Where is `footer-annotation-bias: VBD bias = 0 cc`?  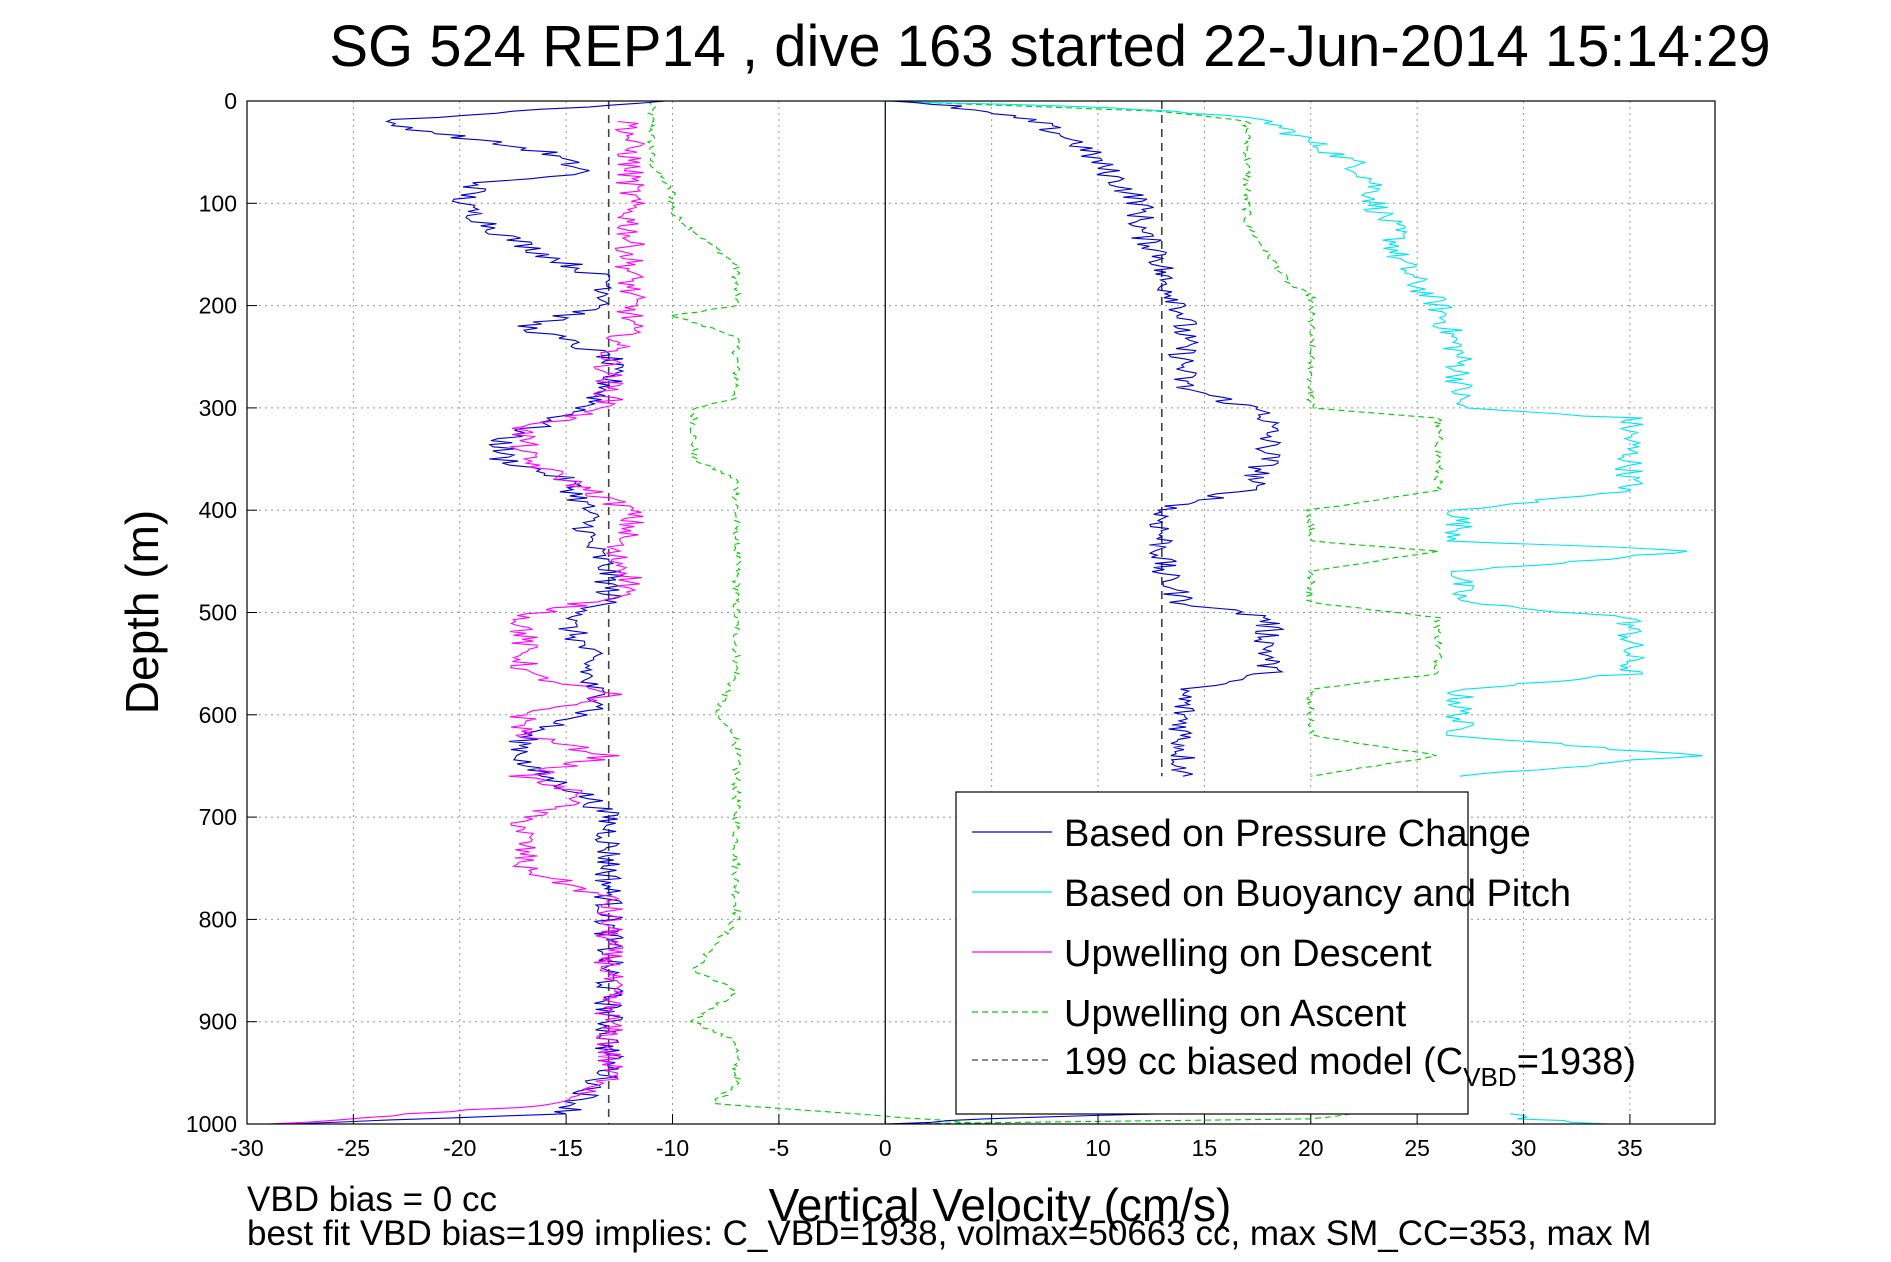 footer-annotation-bias: VBD bias = 0 cc is located at coordinates (372, 1199).